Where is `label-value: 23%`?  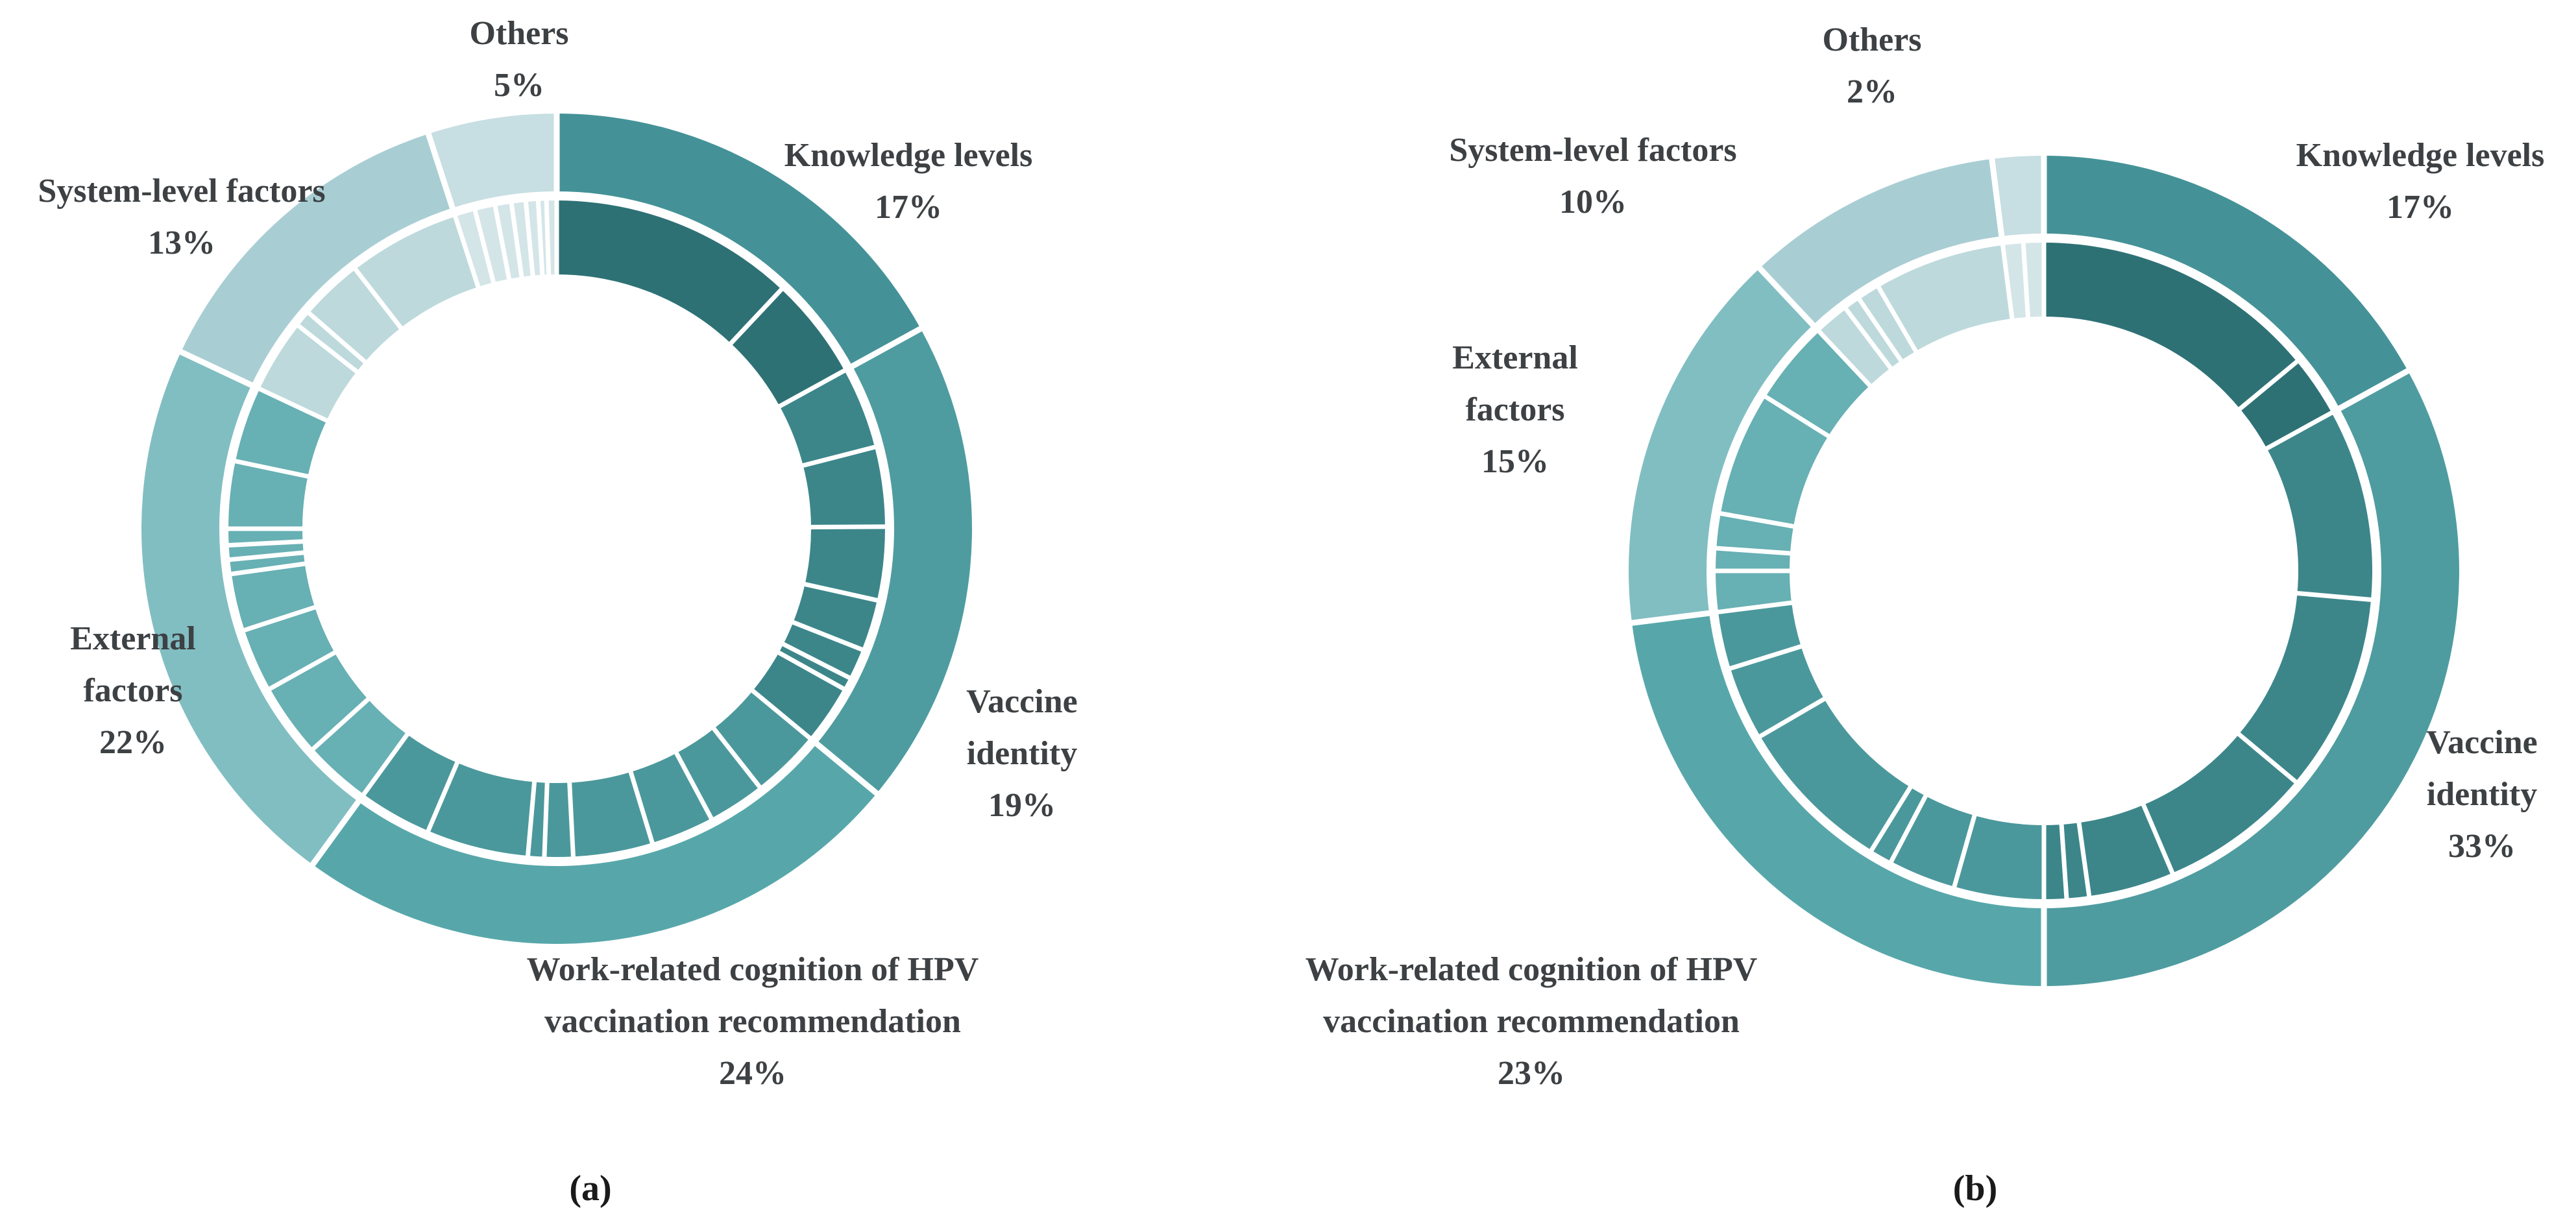 label-value: 23% is located at coordinates (1531, 1073).